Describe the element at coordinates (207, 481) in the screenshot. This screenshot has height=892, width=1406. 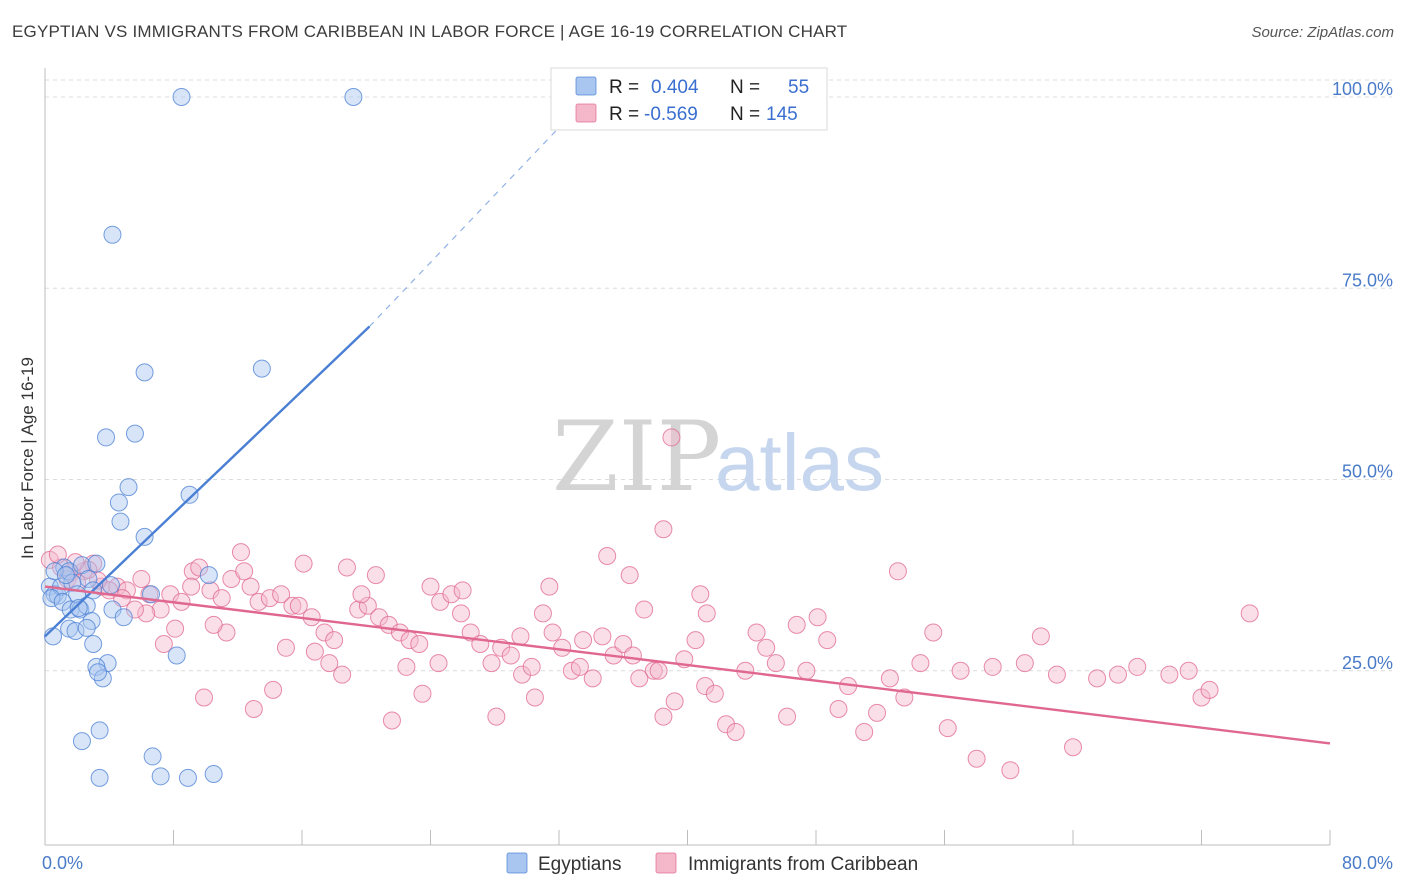
I see `trend-line-egyptians` at that location.